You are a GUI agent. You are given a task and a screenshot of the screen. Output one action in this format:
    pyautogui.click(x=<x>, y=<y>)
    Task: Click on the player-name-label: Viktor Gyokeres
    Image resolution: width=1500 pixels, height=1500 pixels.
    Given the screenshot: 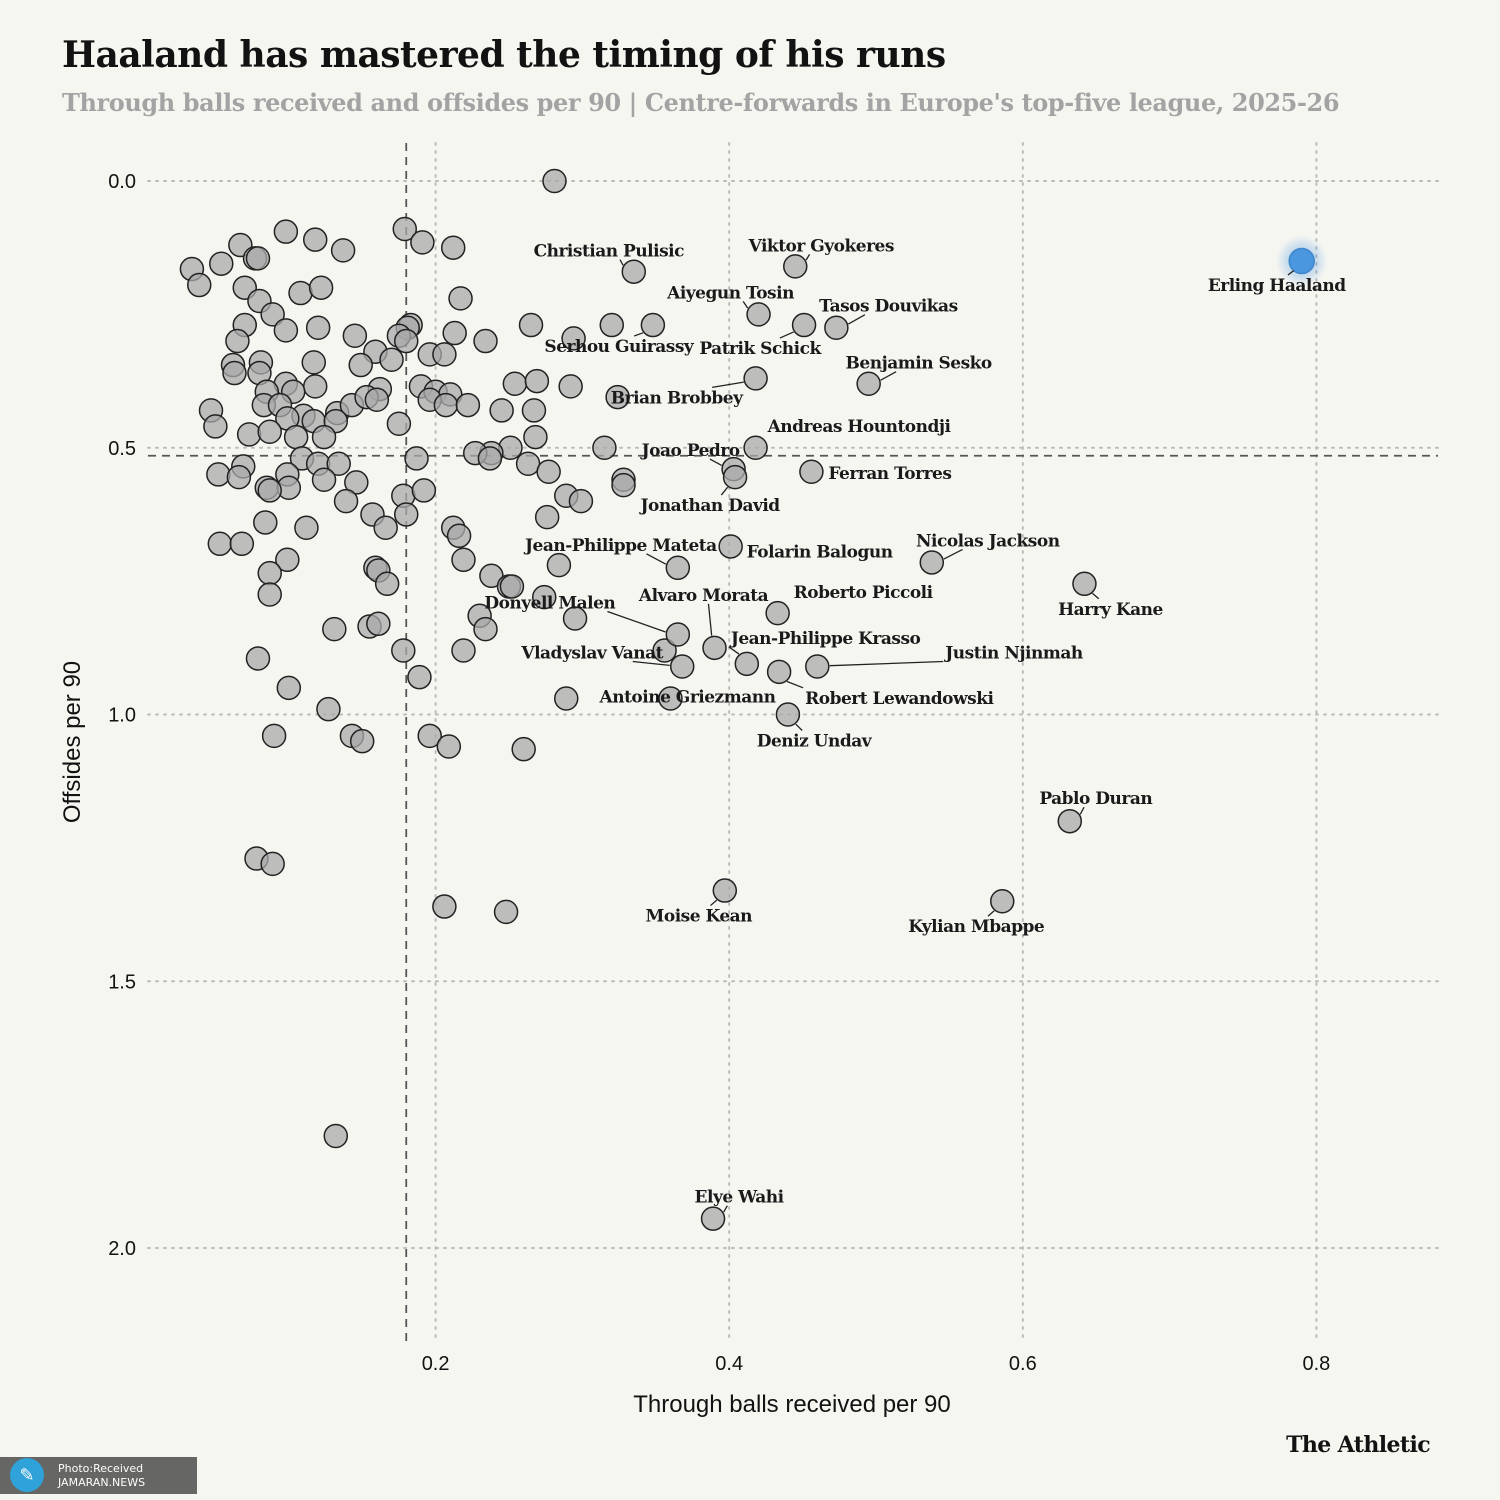 What is the action you would take?
    pyautogui.click(x=821, y=246)
    